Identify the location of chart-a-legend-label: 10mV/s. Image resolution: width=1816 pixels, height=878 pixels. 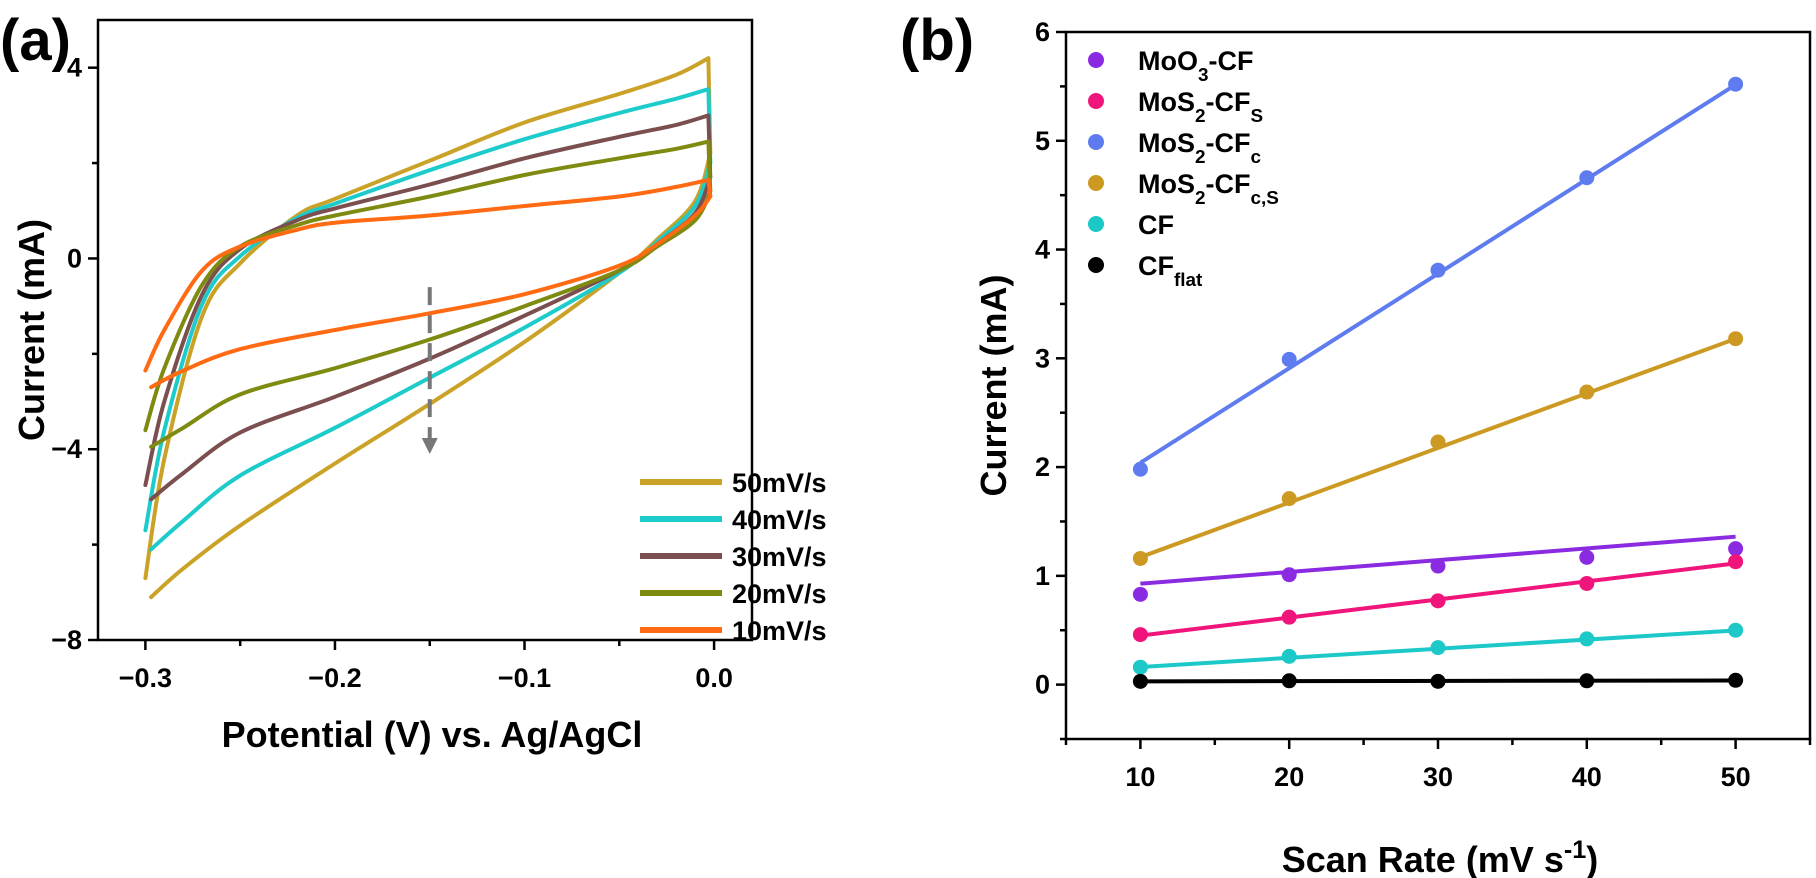
(779, 631).